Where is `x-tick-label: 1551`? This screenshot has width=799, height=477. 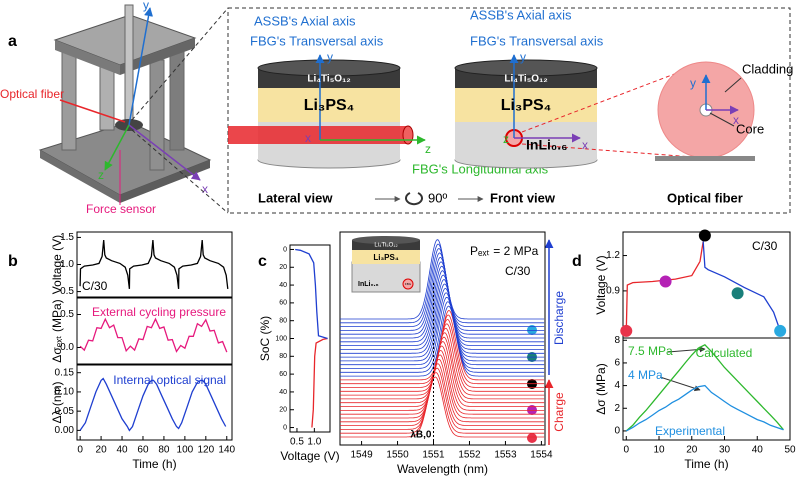 x-tick-label: 1551 is located at coordinates (433, 455).